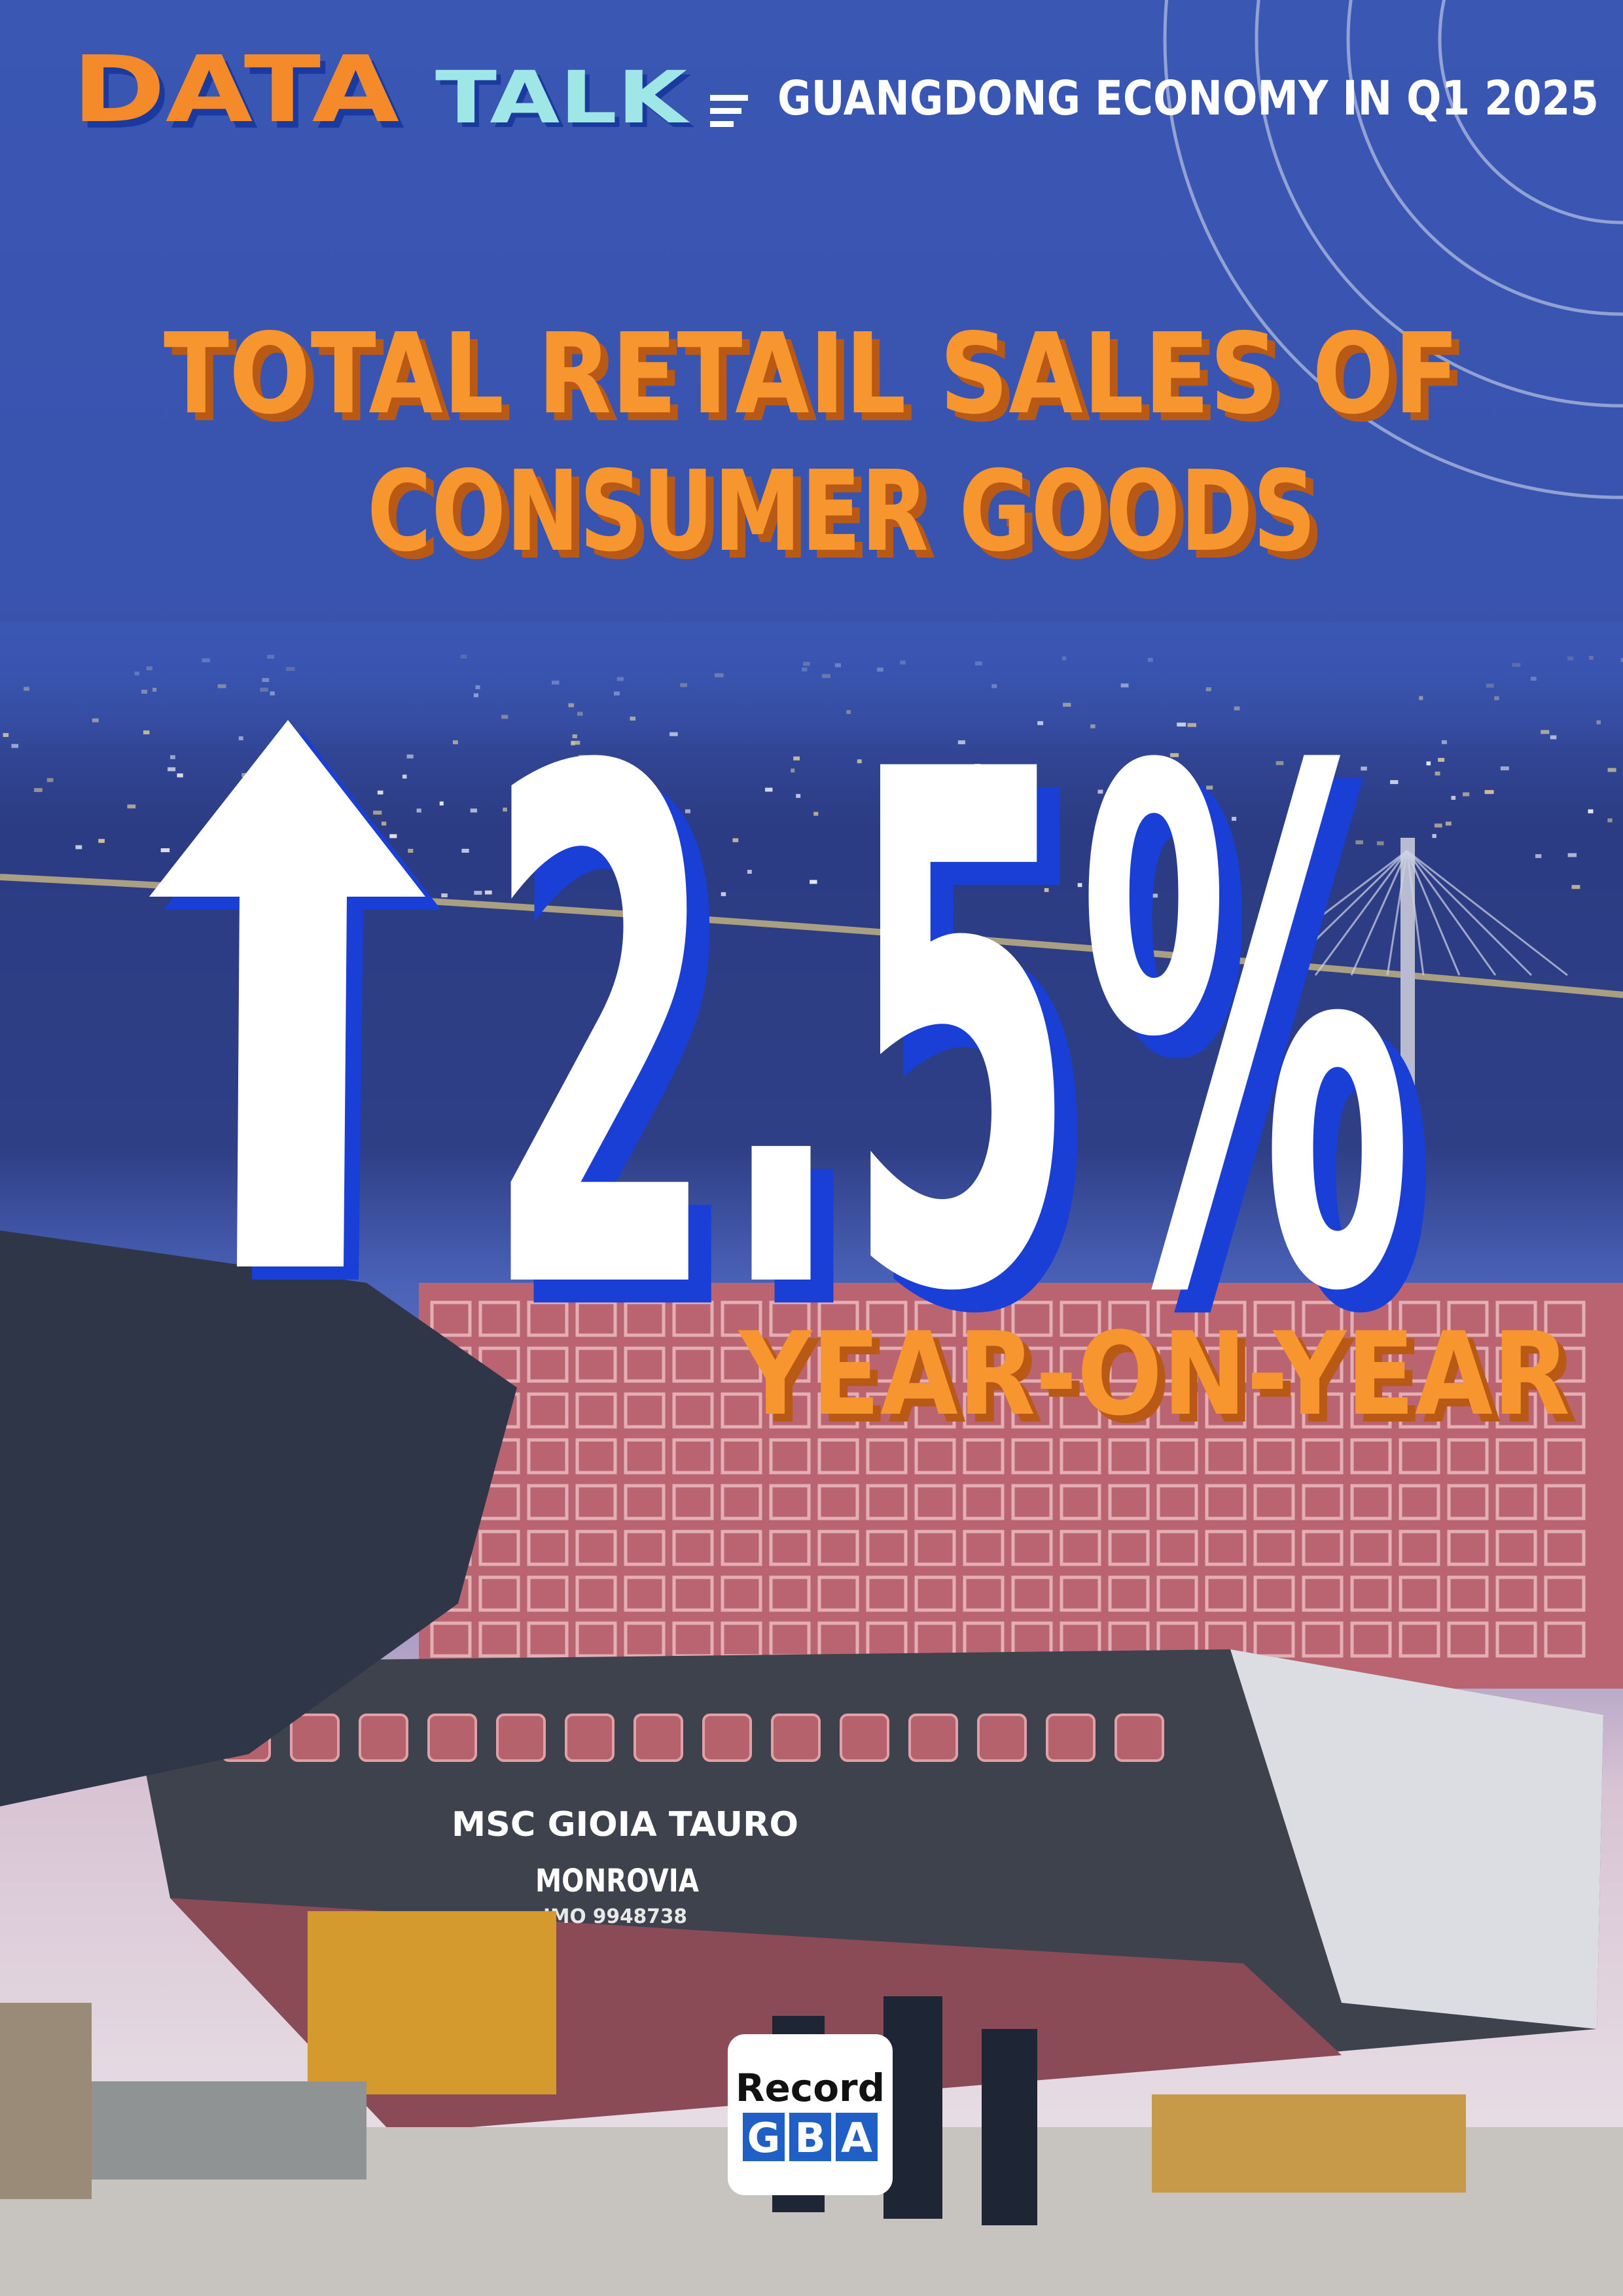 This screenshot has height=2296, width=1623. Describe the element at coordinates (229, 2130) in the screenshot. I see `boxes` at that location.